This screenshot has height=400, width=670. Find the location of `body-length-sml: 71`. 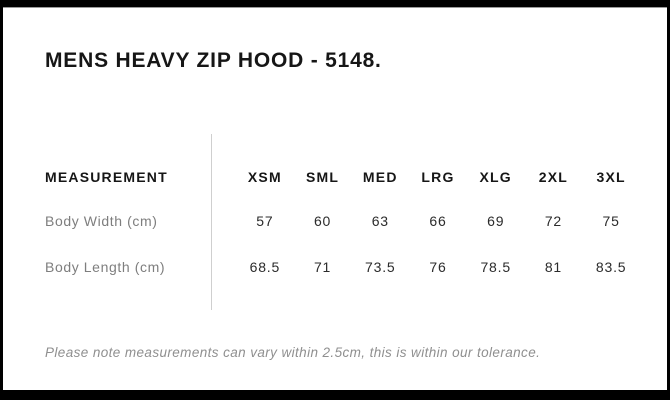

body-length-sml: 71 is located at coordinates (322, 267).